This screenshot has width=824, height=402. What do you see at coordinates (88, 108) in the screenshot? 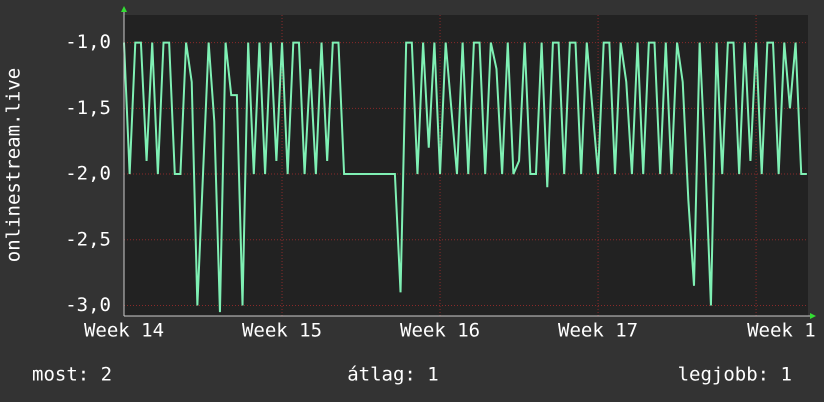
I see `y-tick-label: -1,5` at bounding box center [88, 108].